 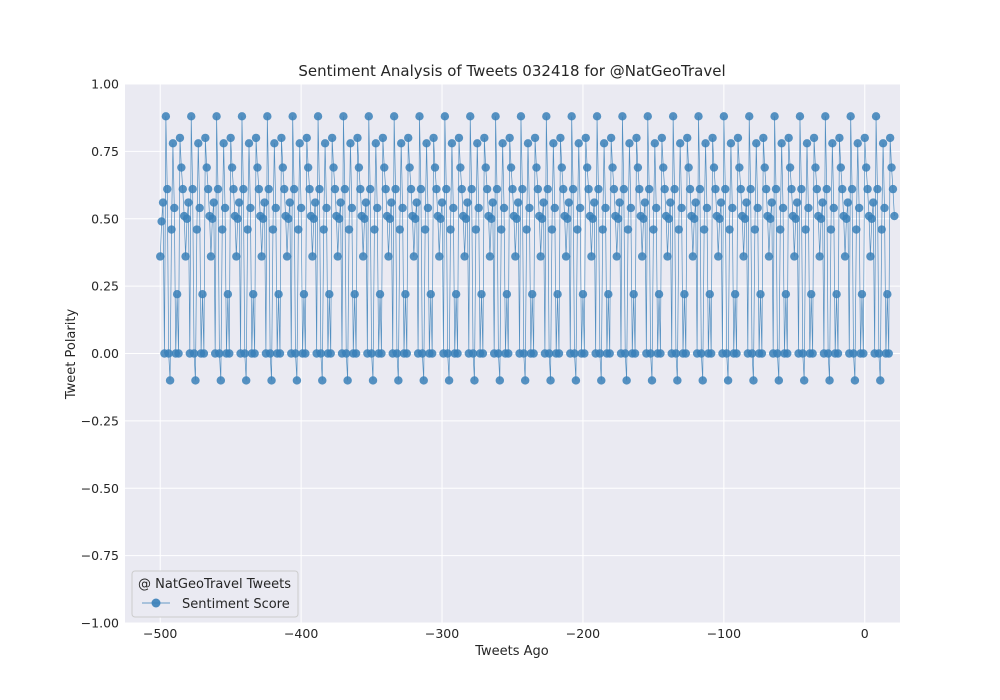 What do you see at coordinates (100, 488) in the screenshot?
I see `y-tick-label: −0.50` at bounding box center [100, 488].